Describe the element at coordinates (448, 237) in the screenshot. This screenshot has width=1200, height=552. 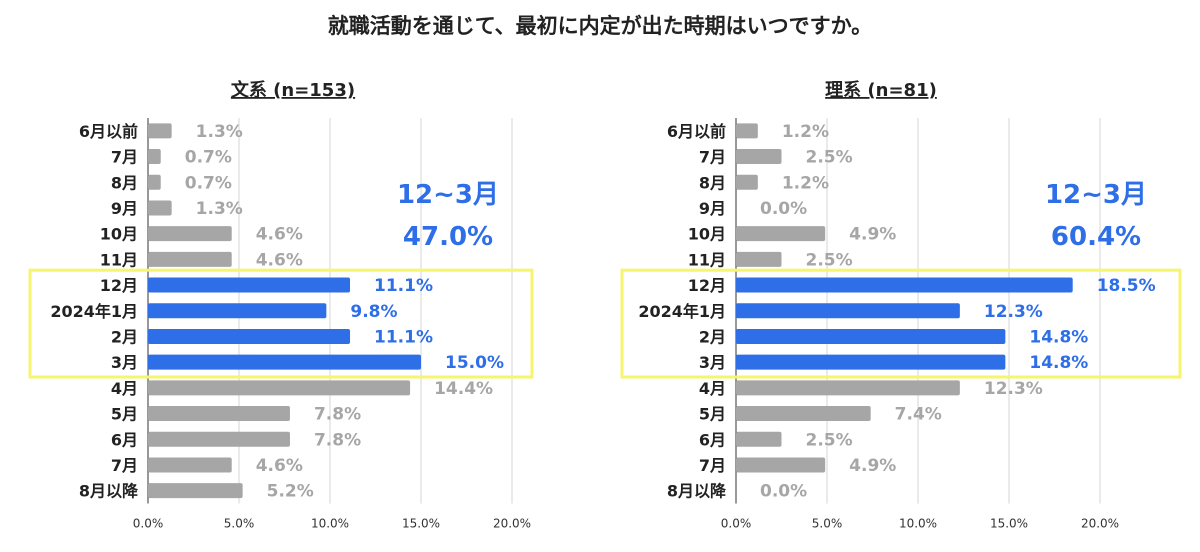
I see `callout-total: 47.0%` at that location.